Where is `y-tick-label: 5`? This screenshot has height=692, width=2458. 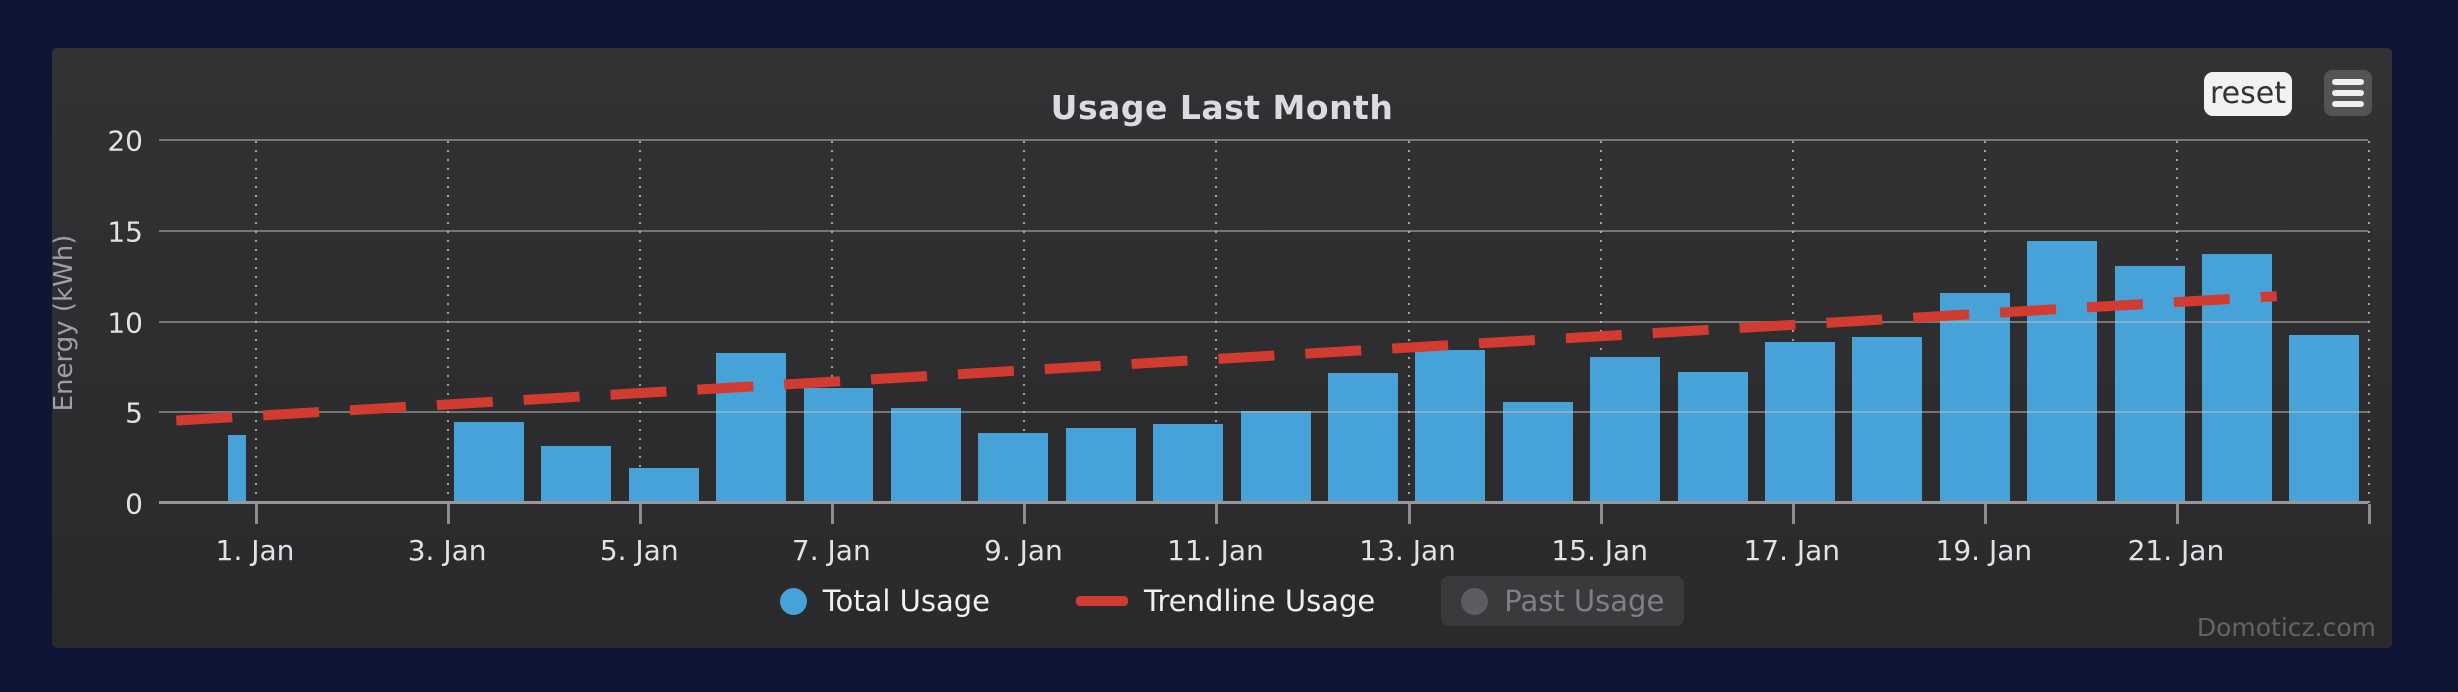
y-tick-label: 5 is located at coordinates (134, 413).